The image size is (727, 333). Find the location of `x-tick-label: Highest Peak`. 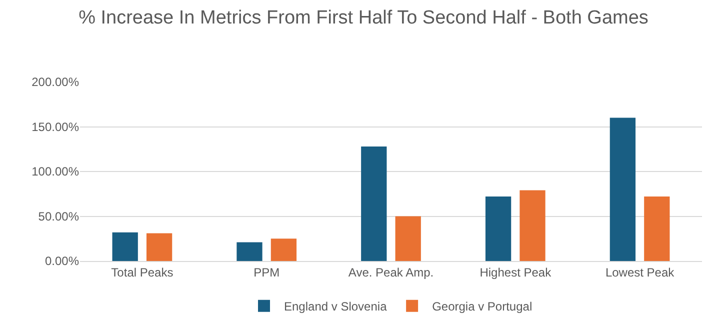

x-tick-label: Highest Peak is located at coordinates (516, 272).